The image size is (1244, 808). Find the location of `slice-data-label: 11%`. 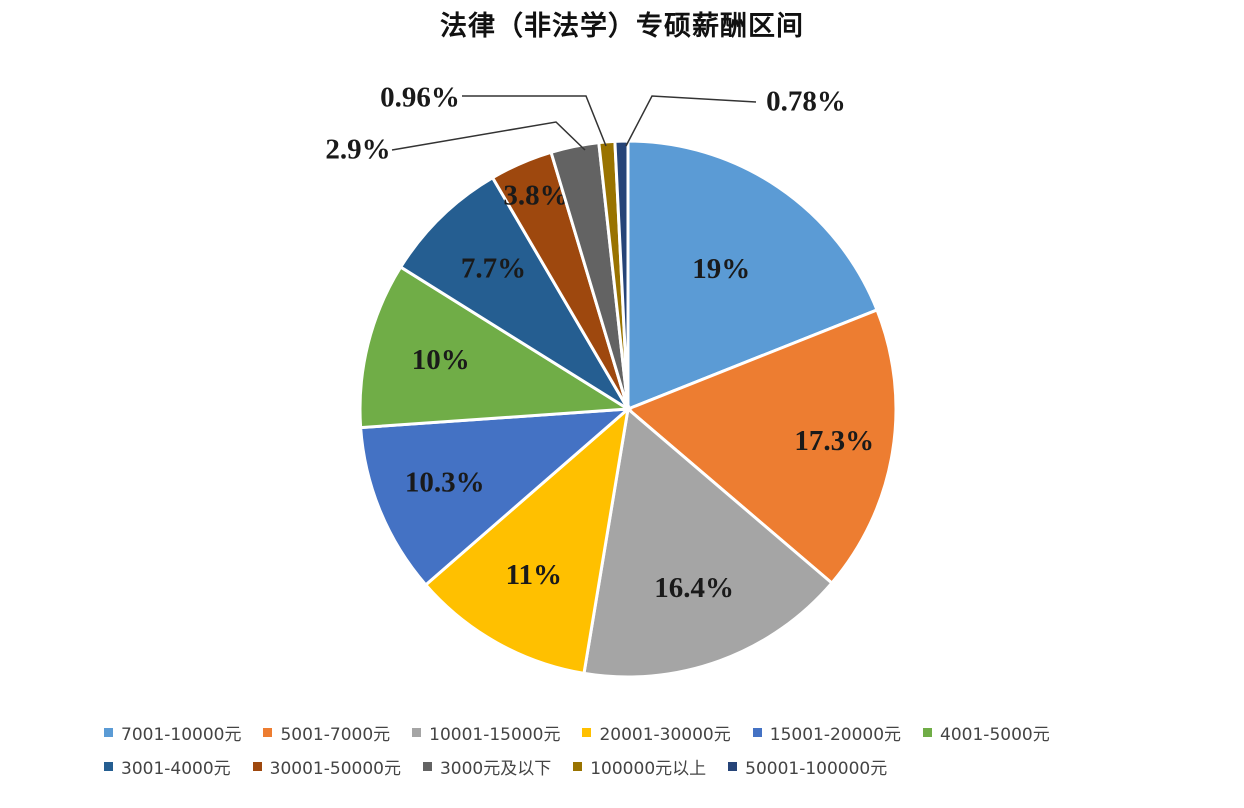

slice-data-label: 11% is located at coordinates (534, 575).